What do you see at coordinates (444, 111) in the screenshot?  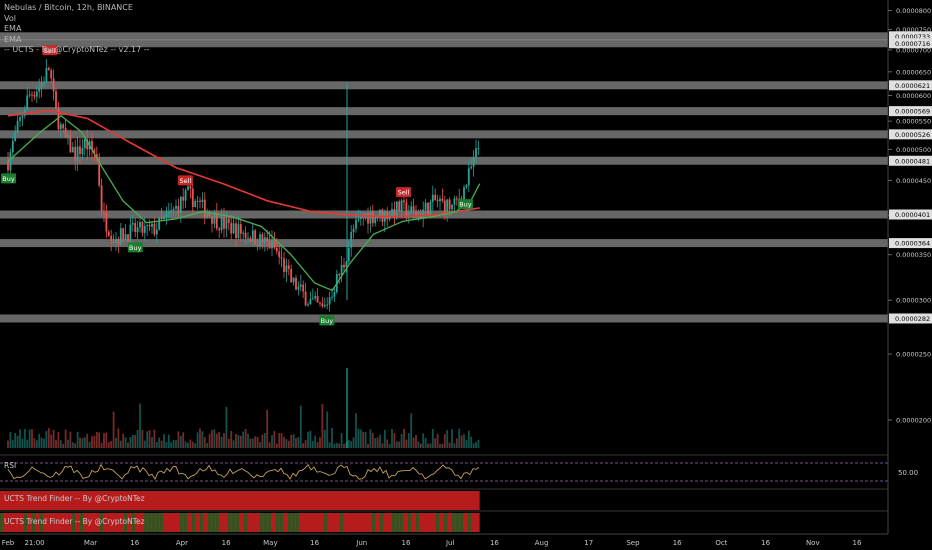 I see `sr-zone` at bounding box center [444, 111].